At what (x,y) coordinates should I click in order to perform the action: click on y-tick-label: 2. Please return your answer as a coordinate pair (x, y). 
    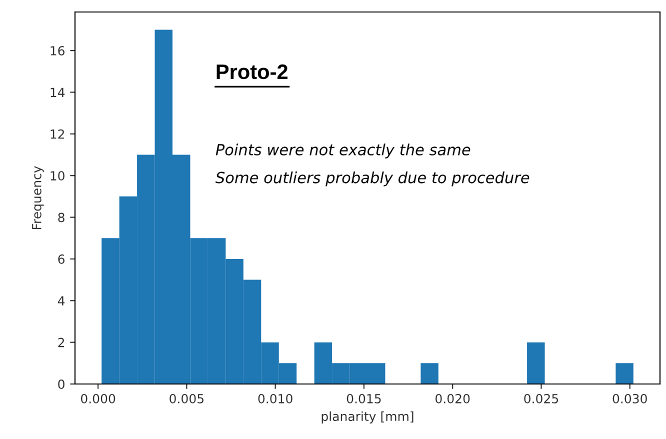
    Looking at the image, I should click on (61, 343).